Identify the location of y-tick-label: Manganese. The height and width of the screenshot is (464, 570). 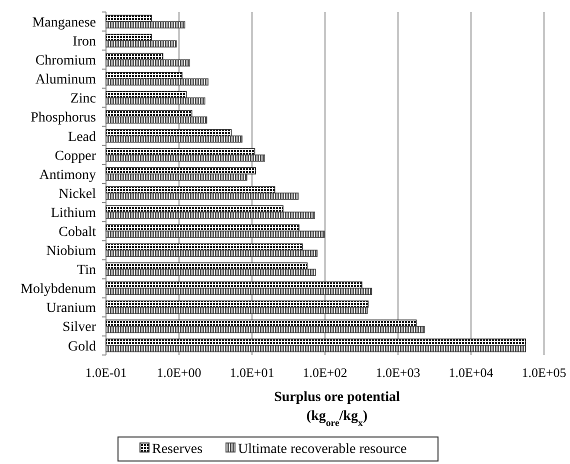
(64, 23).